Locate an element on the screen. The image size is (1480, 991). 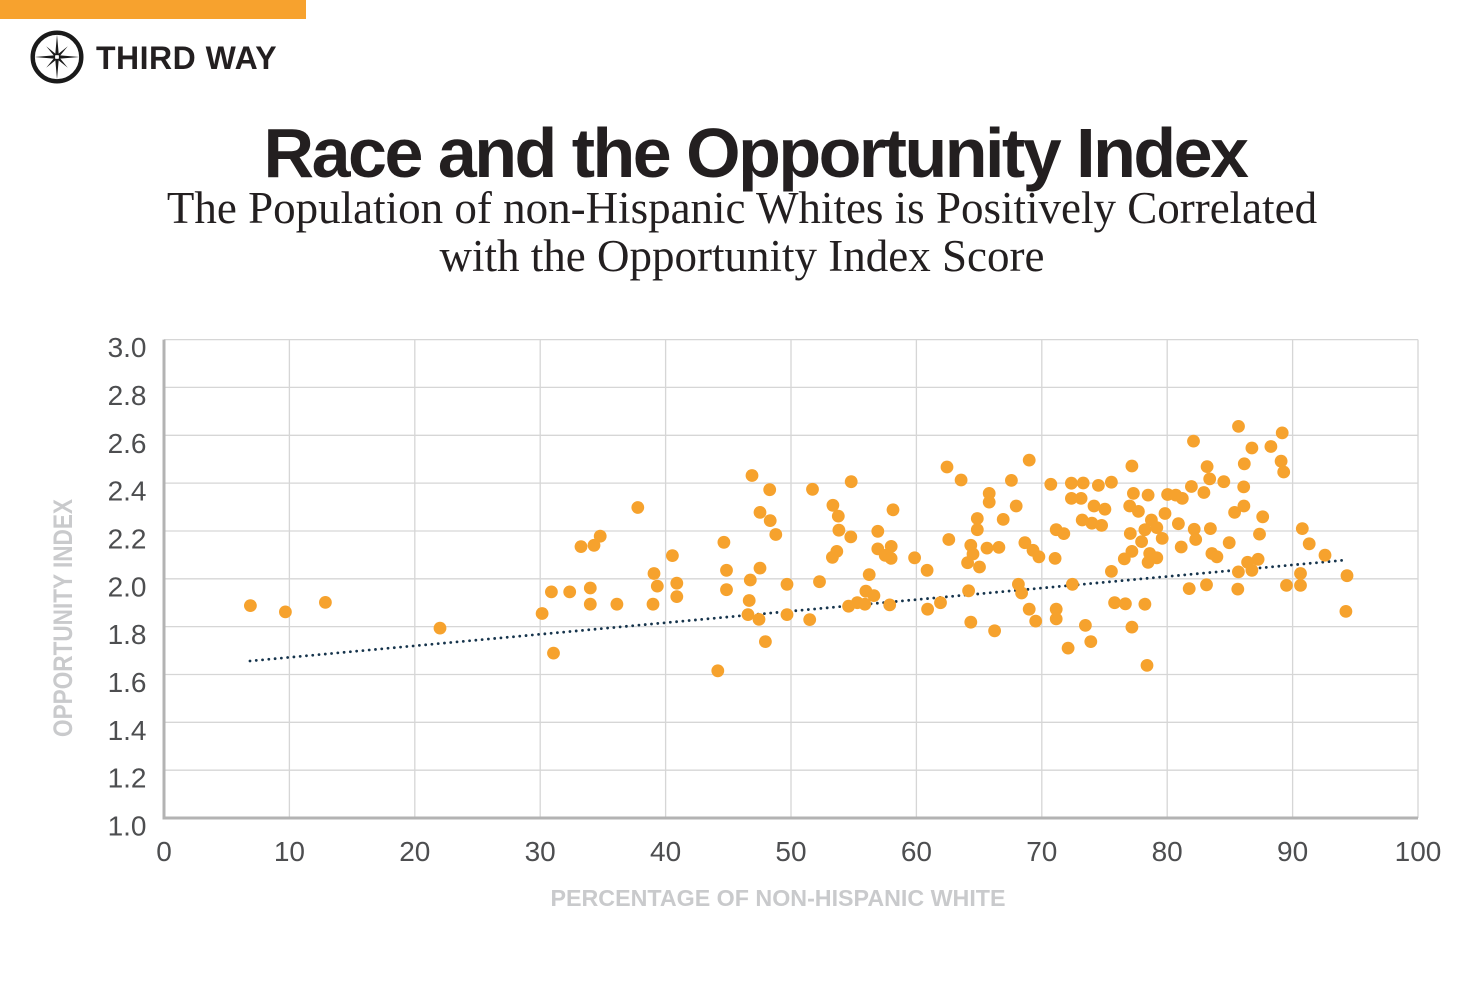
svg-text:PERCENTAGE OF NON-HISPANIC WHI: PERCENTAGE OF NON-HISPANIC WHITE is located at coordinates (778, 898).